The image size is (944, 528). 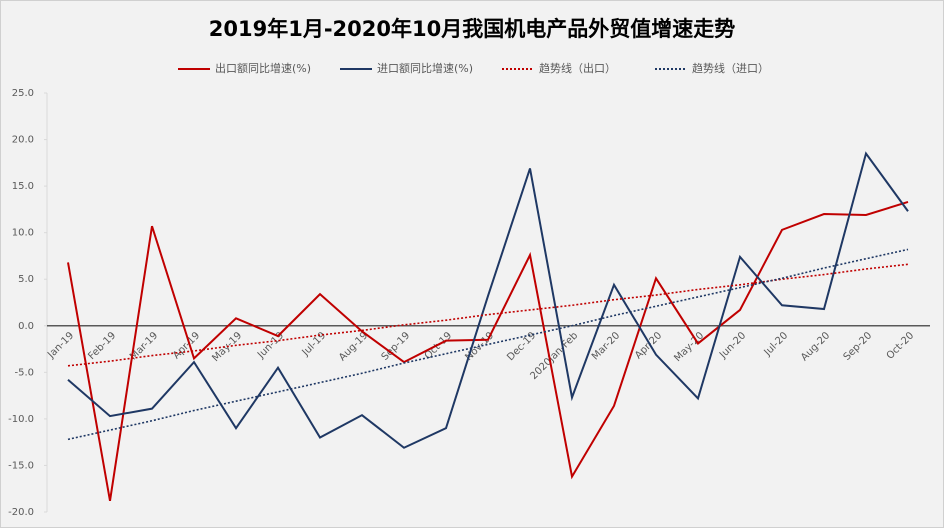 What do you see at coordinates (21, 419) in the screenshot?
I see `y-tick-label: -10.0` at bounding box center [21, 419].